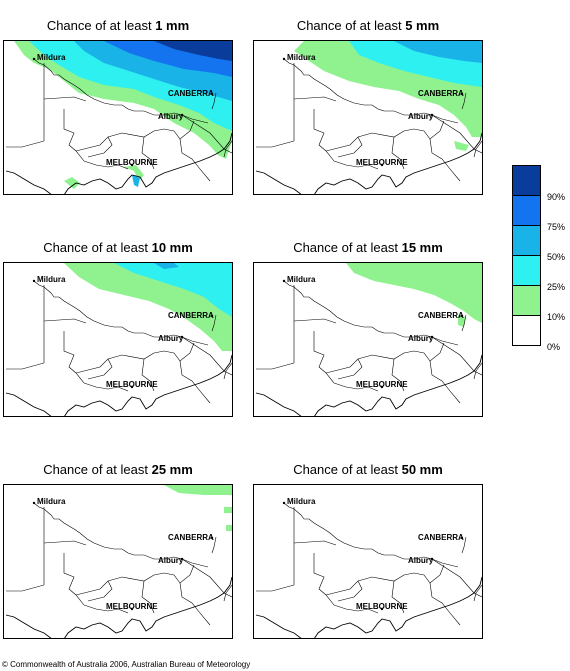  What do you see at coordinates (172, 469) in the screenshot?
I see `panel-title-value: 25 mm` at bounding box center [172, 469].